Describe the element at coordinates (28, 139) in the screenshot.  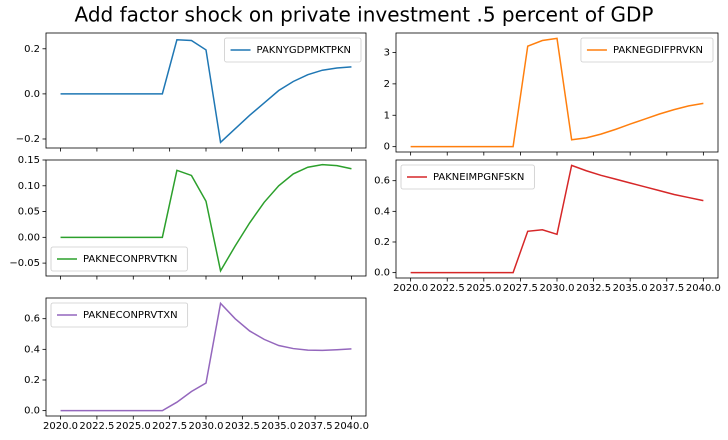
I see `y-tick-label: −0.2` at that location.